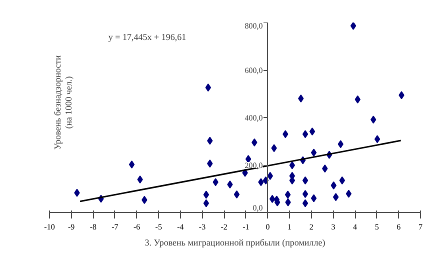 This screenshot has height=262, width=442. I want to click on y-tick-label: 600,0, so click(253, 70).